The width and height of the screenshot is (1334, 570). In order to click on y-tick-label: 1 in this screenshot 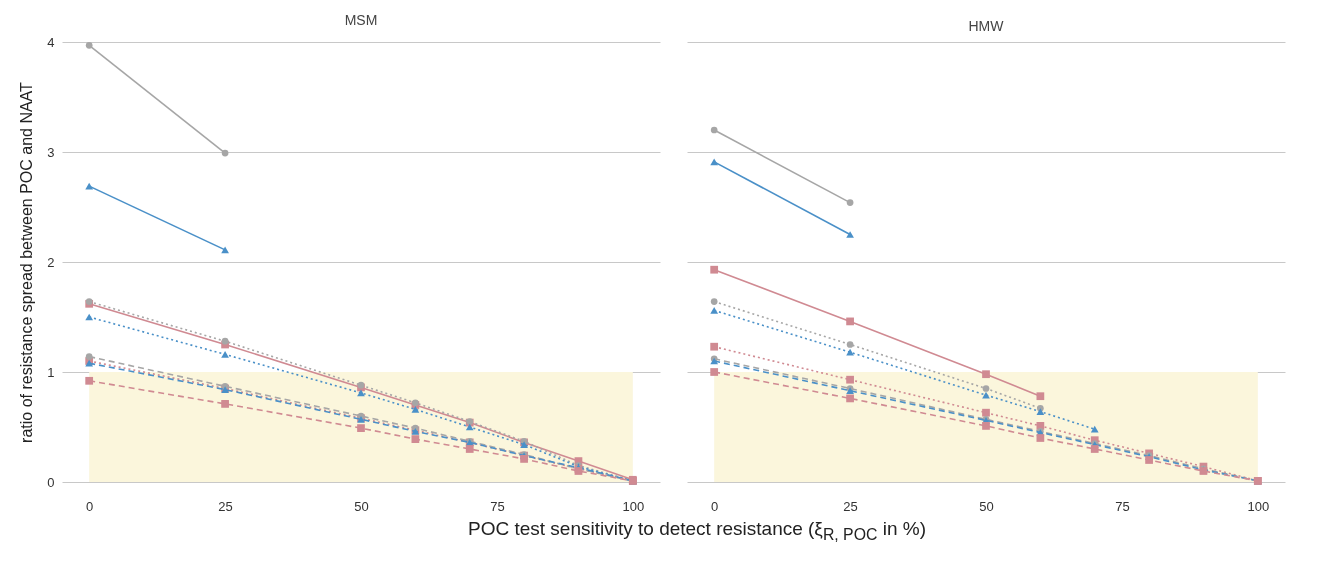, I will do `click(51, 372)`.